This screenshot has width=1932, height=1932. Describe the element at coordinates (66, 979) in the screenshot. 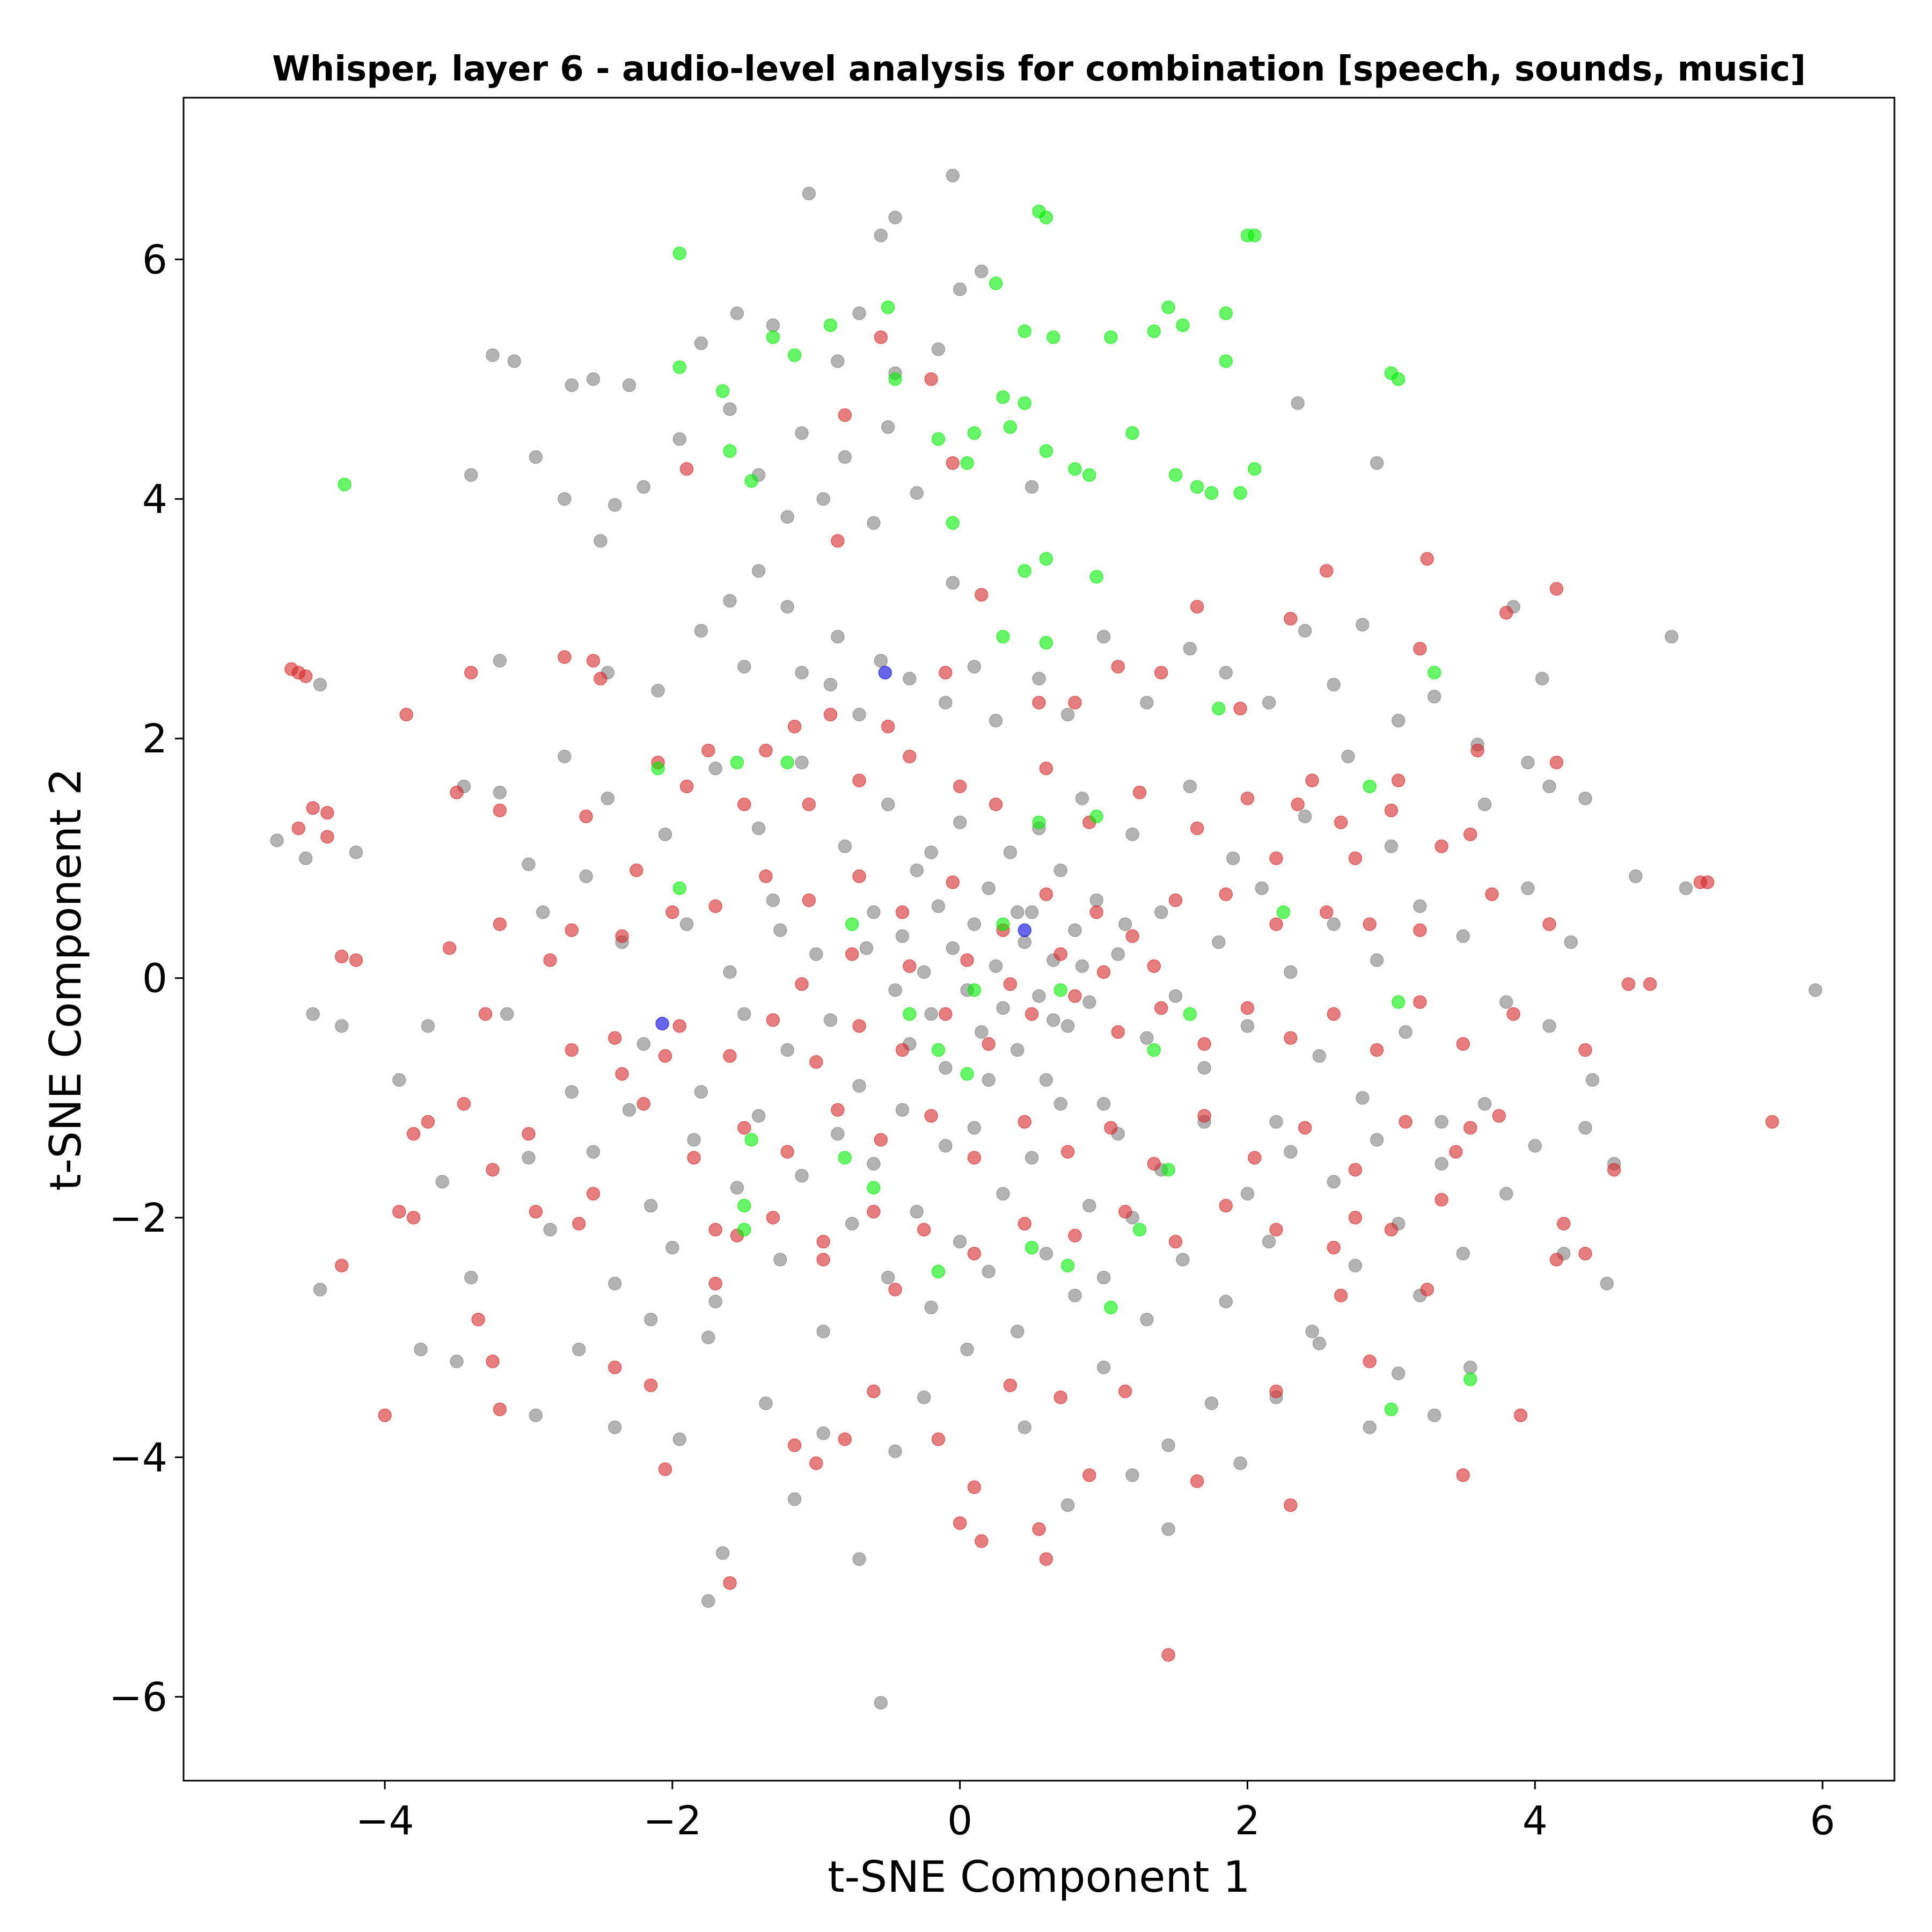

I see `y-axis-label: t-SNE Component 2` at that location.